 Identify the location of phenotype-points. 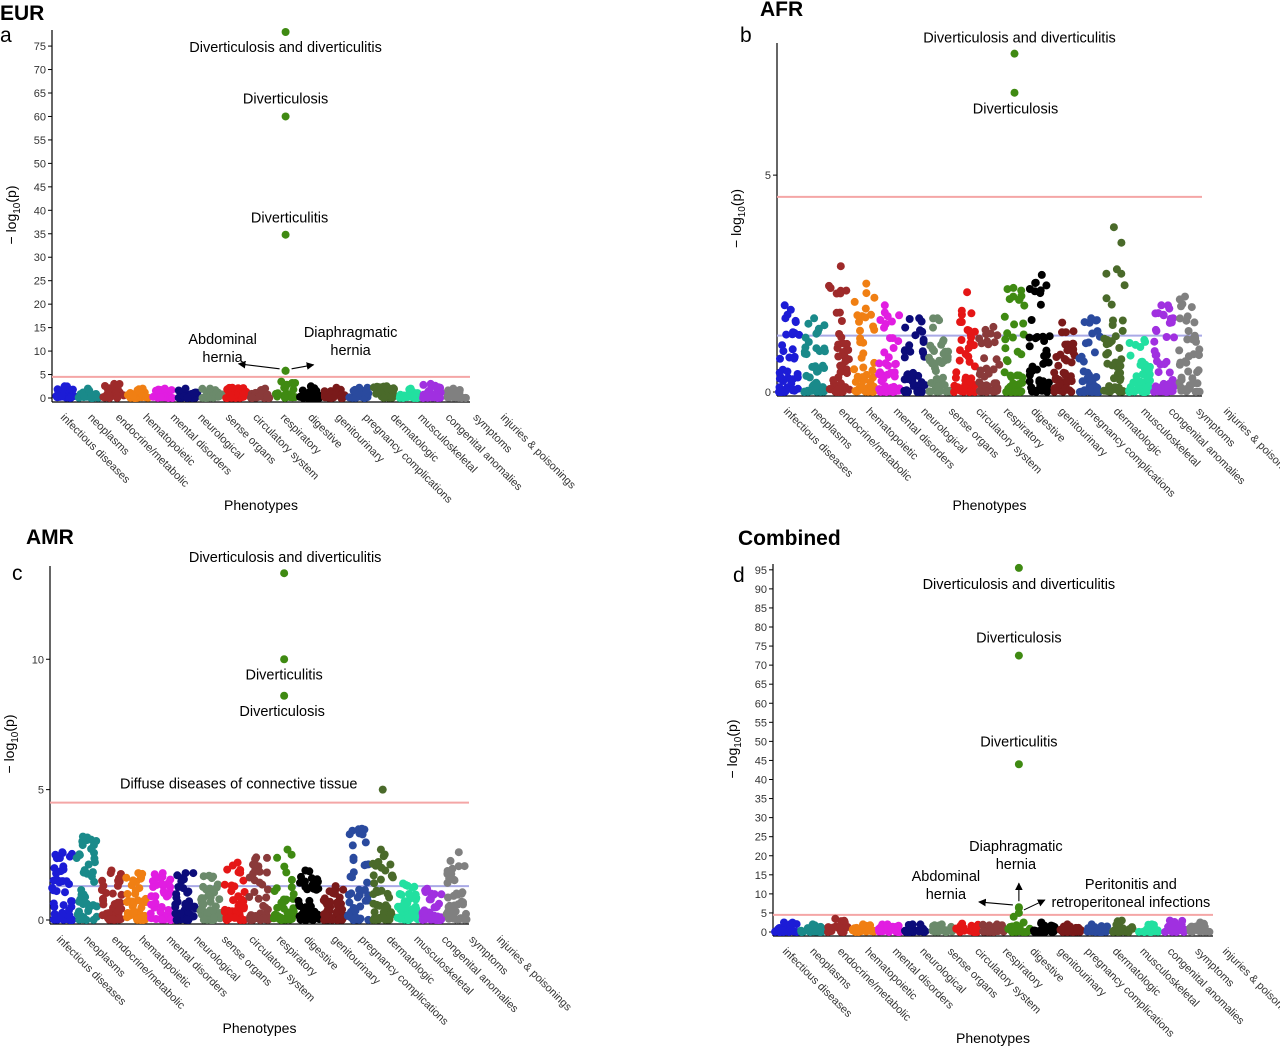
(261, 389).